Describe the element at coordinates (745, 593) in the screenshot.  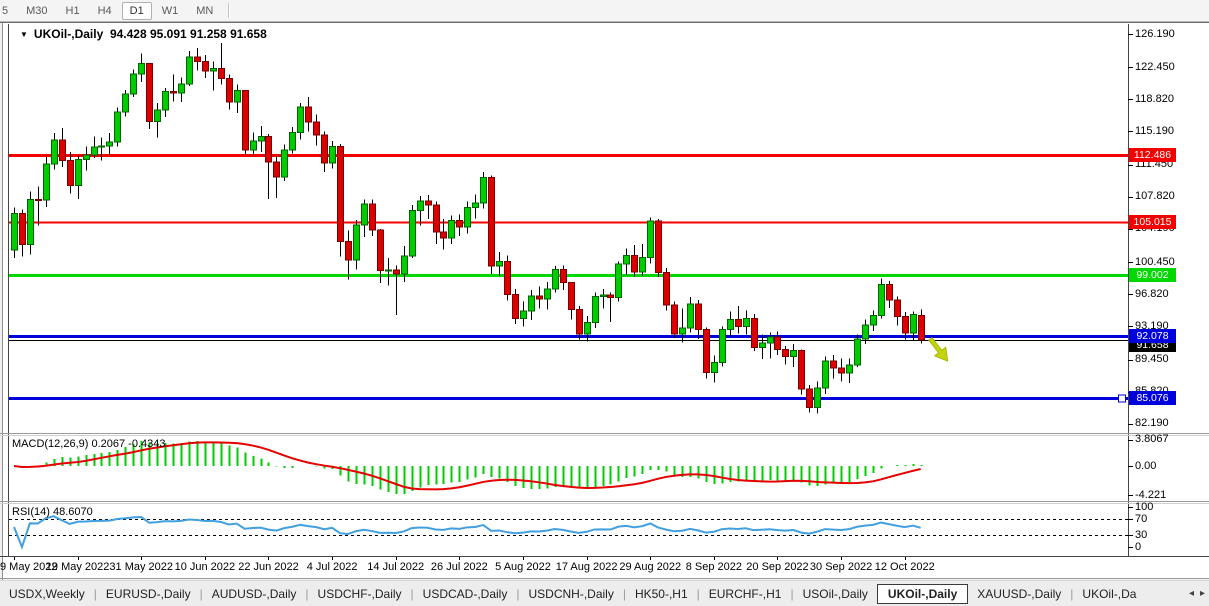
I see `tab-eurchf-h1: EURCHF-,H1` at that location.